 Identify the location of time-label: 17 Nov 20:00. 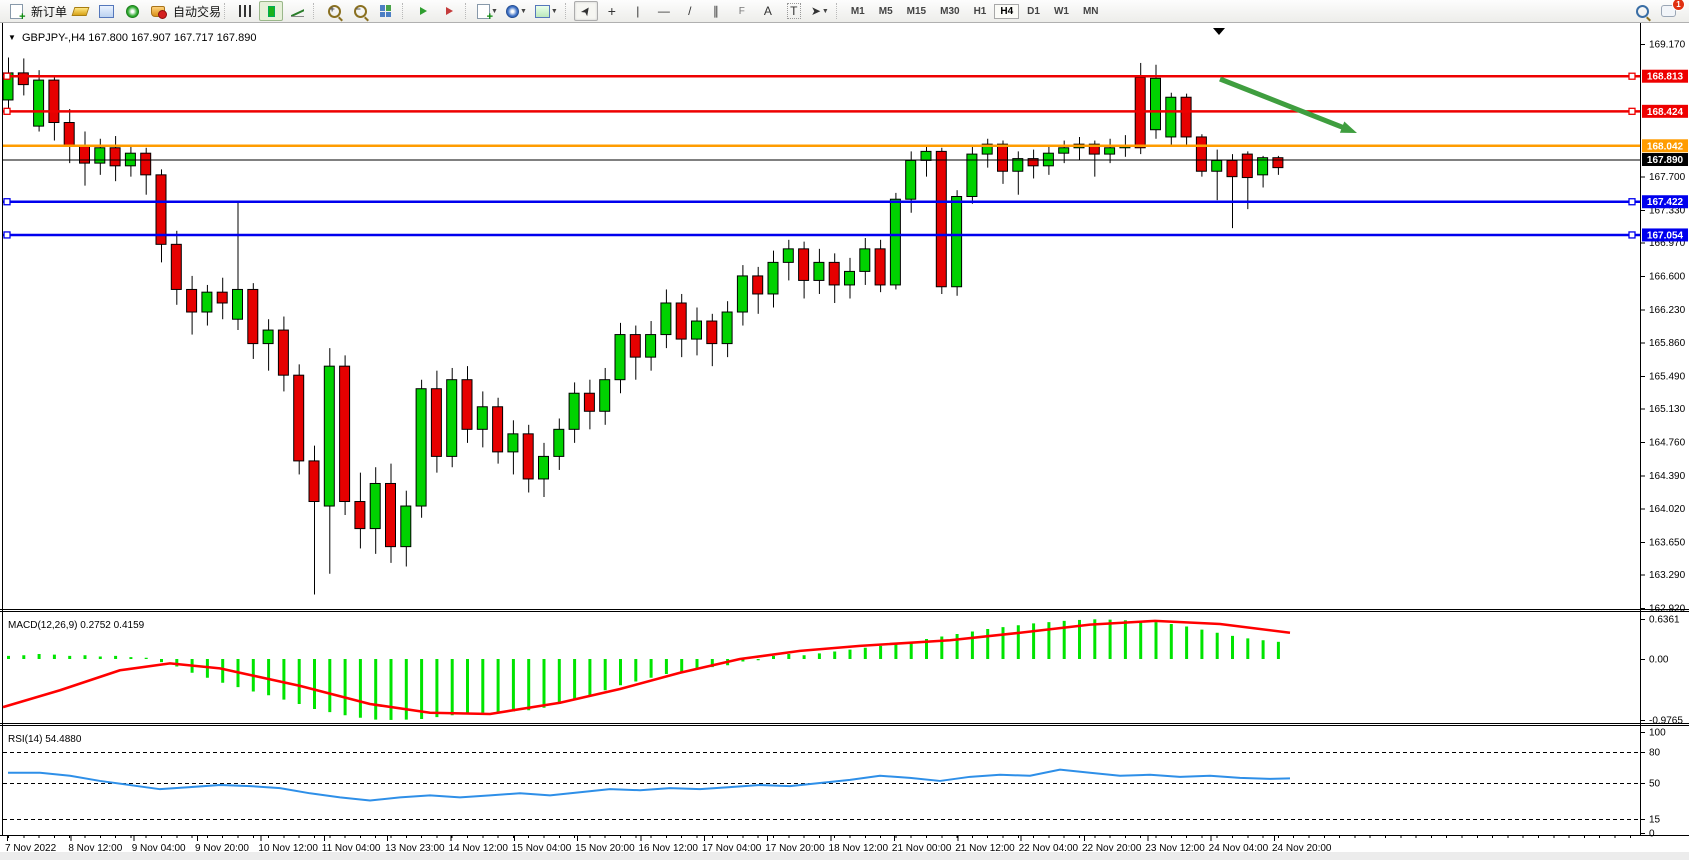
(795, 848).